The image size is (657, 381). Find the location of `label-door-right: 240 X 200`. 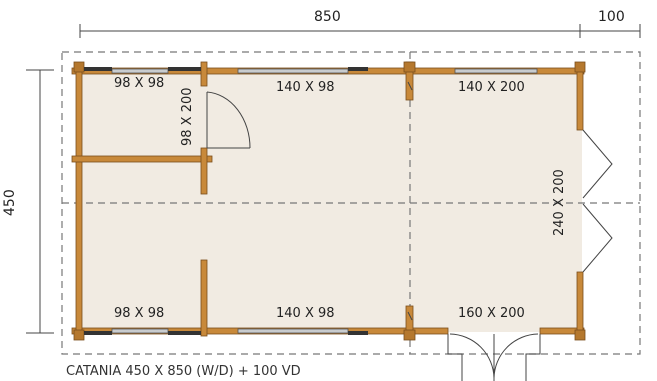

label-door-right: 240 X 200 is located at coordinates (559, 202).